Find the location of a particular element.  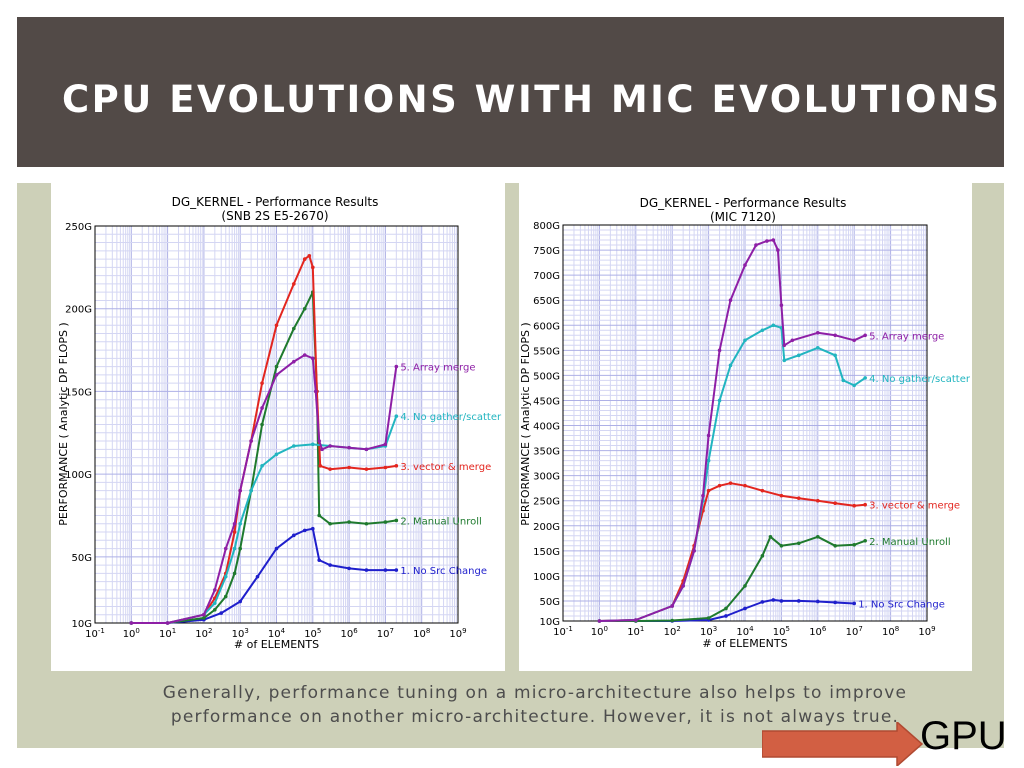

y-tick-label: 350G is located at coordinates (546, 452).